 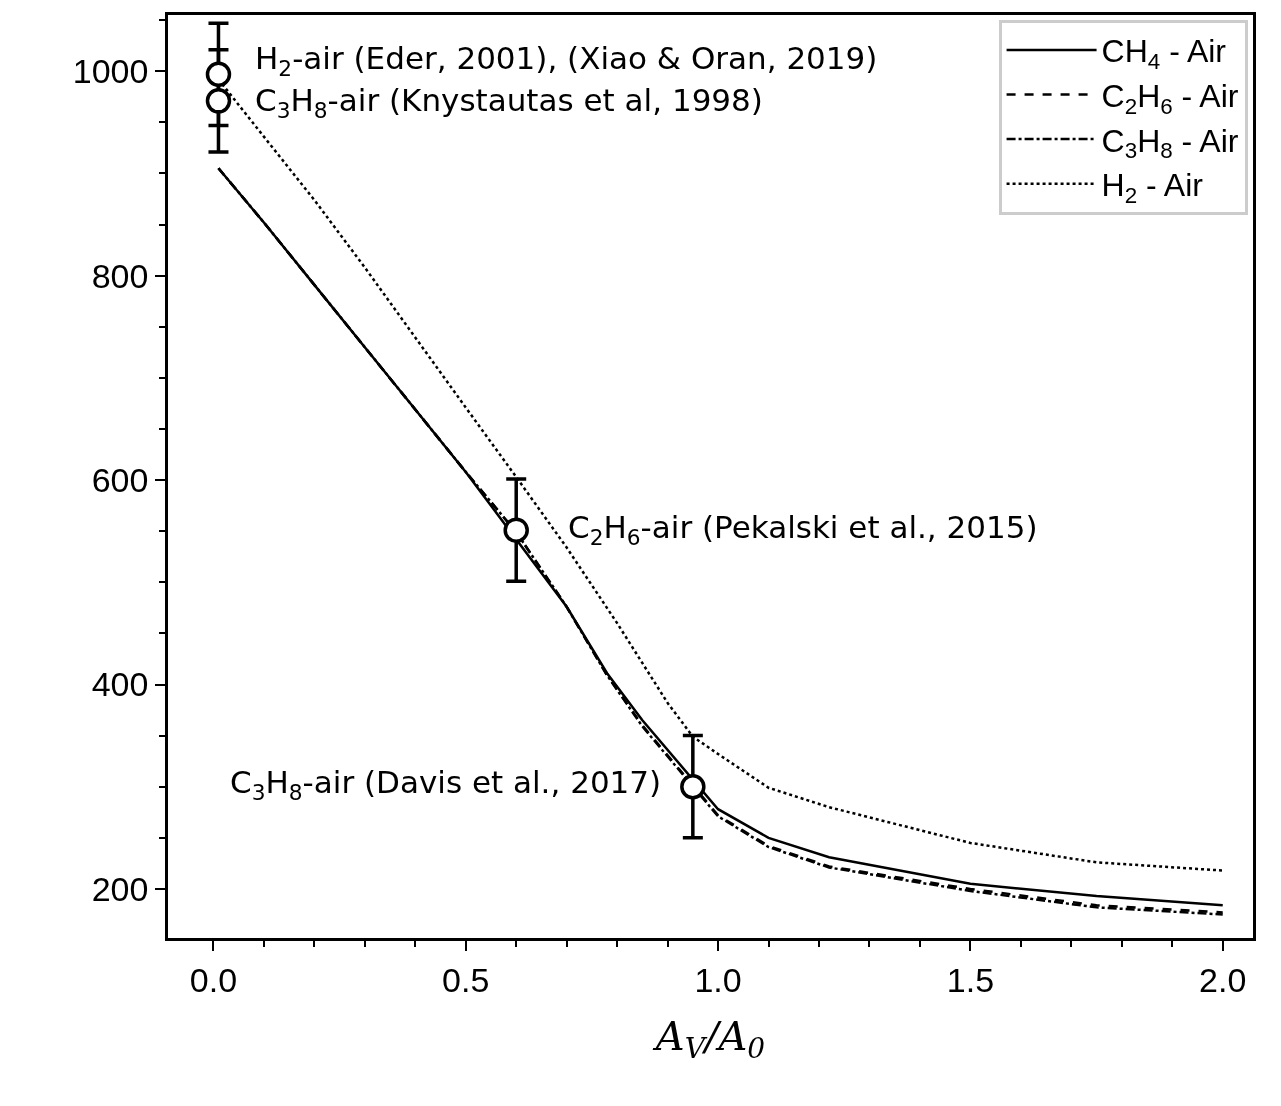 What do you see at coordinates (110, 71) in the screenshot?
I see `y-tick-label: 1000` at bounding box center [110, 71].